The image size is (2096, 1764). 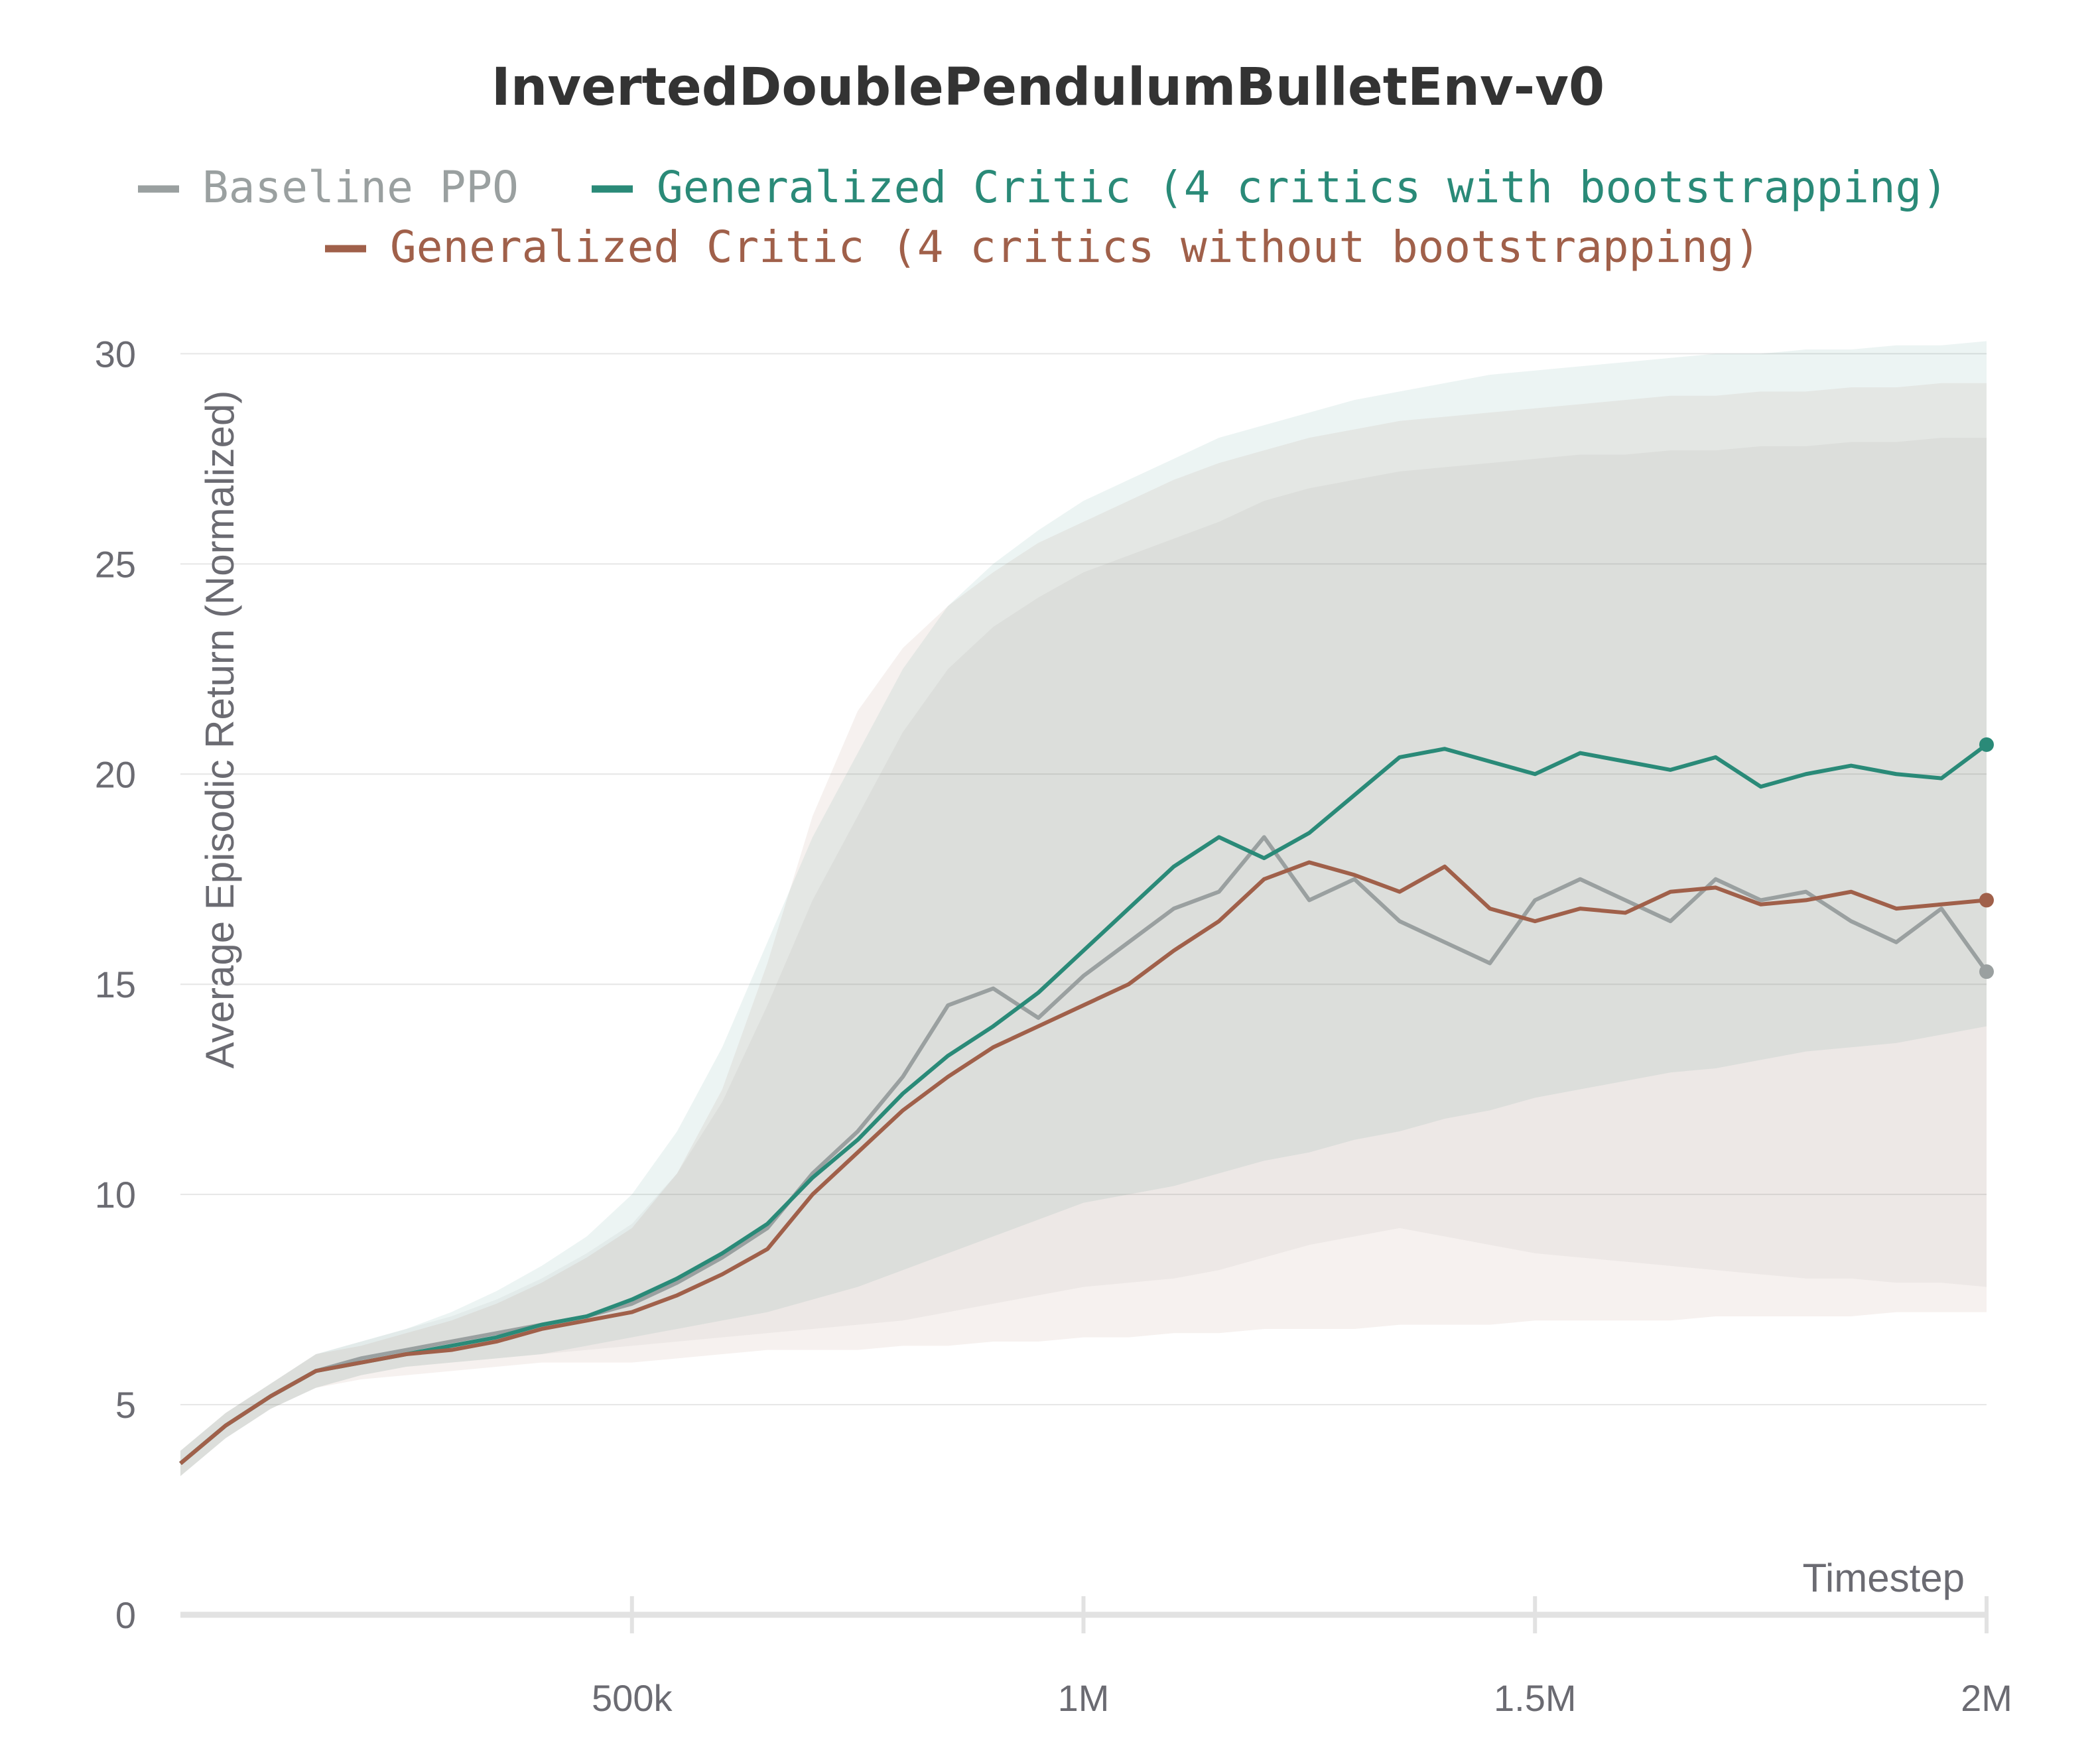 I want to click on y-axis-label: Average Episodic Return (Normalized), so click(x=220, y=730).